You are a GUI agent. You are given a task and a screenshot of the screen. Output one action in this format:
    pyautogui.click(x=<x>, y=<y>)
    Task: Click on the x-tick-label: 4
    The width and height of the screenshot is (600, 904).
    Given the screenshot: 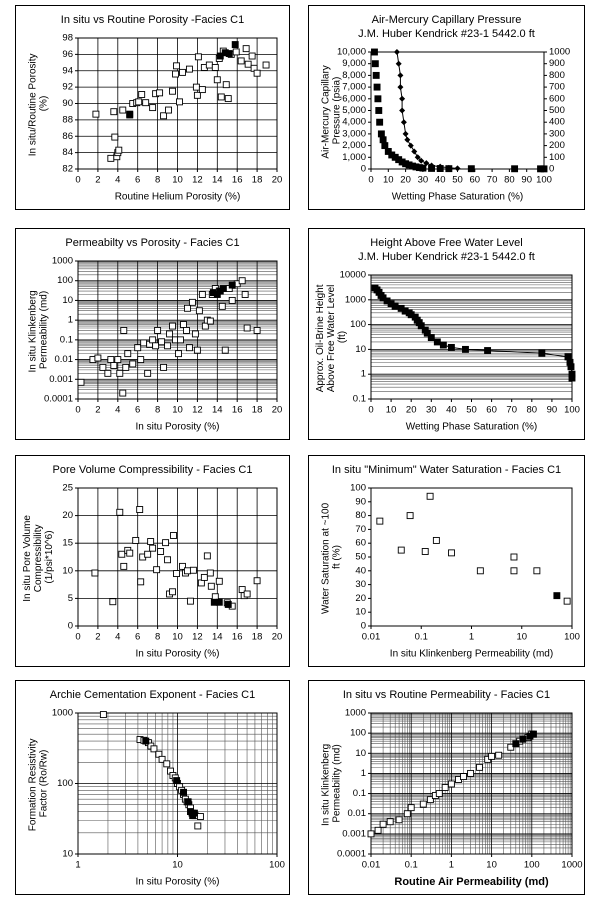 What is the action you would take?
    pyautogui.click(x=117, y=410)
    